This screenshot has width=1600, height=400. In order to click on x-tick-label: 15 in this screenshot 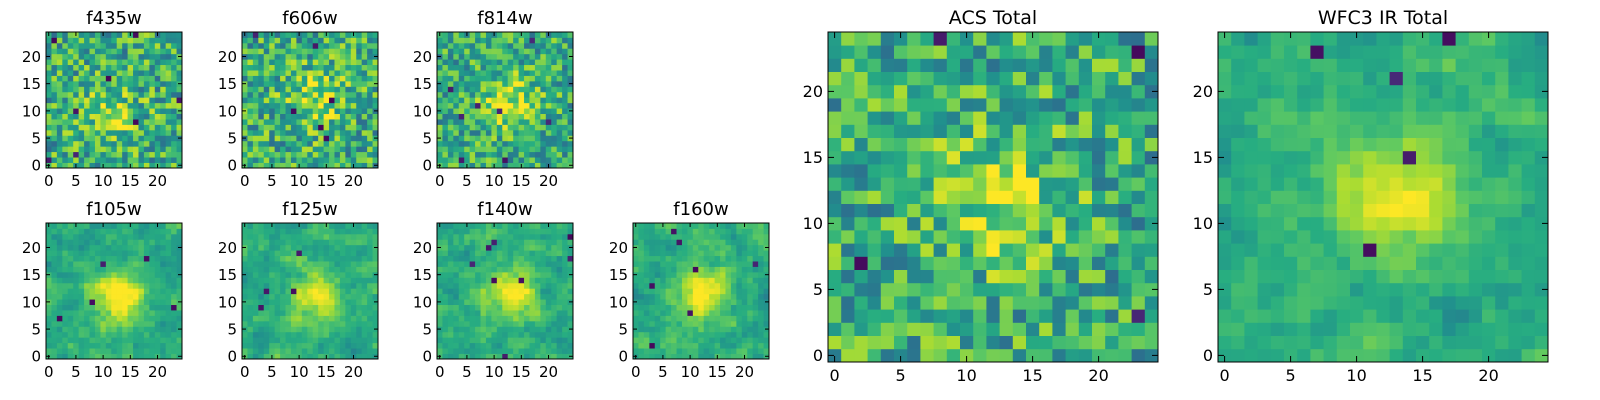, I will do `click(717, 372)`.